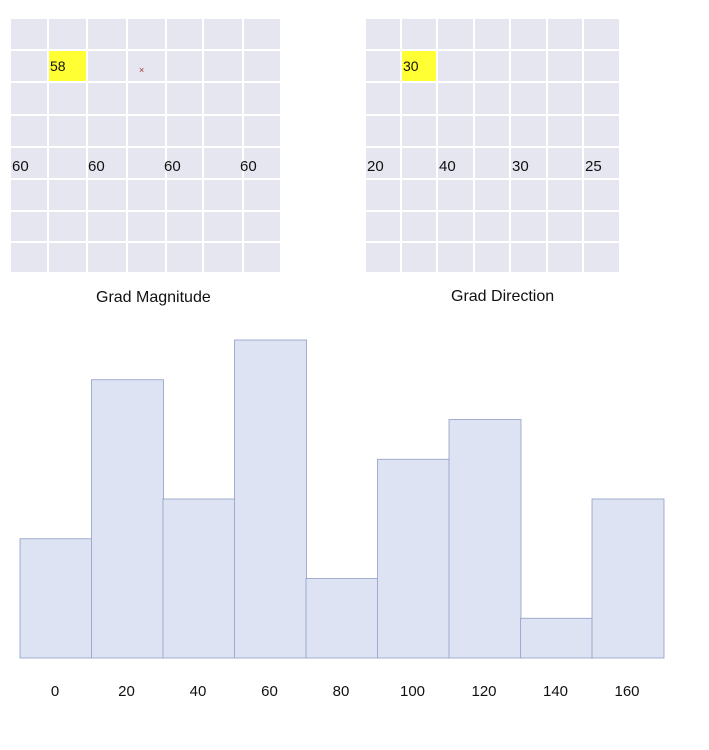 The image size is (709, 750). I want to click on histogram-tick-label: 140, so click(555, 691).